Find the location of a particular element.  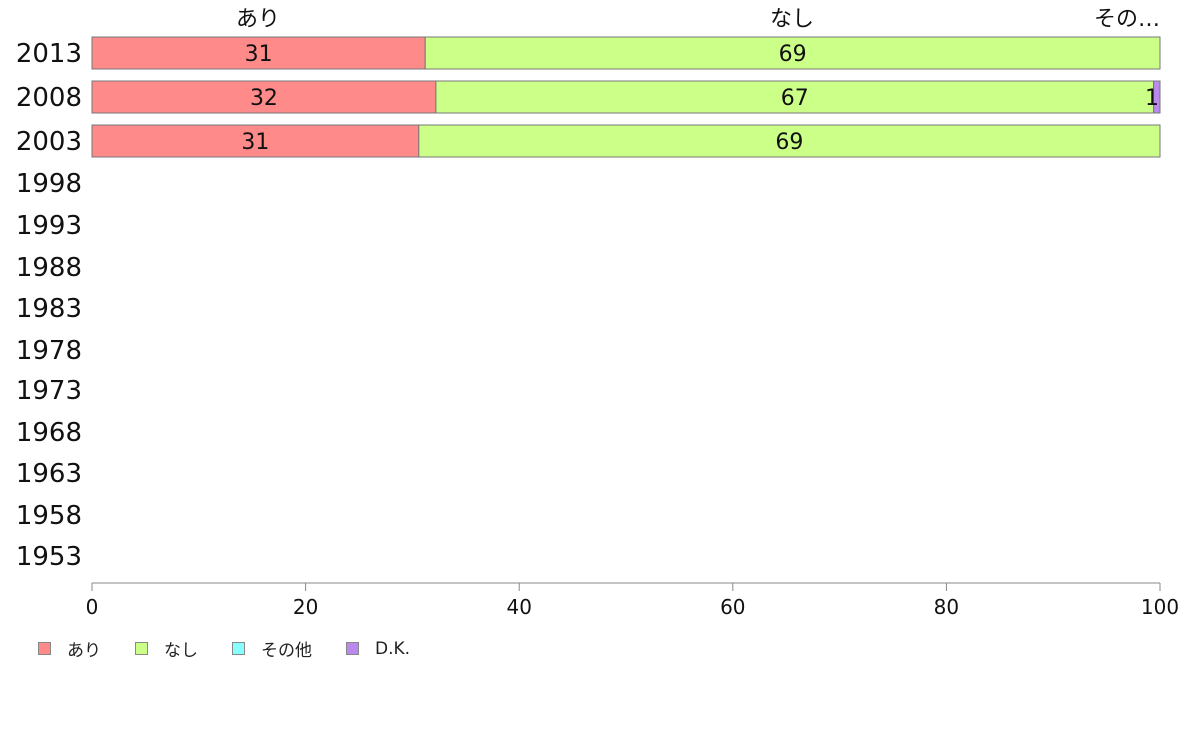

legend-label-ari: あり is located at coordinates (84, 651).